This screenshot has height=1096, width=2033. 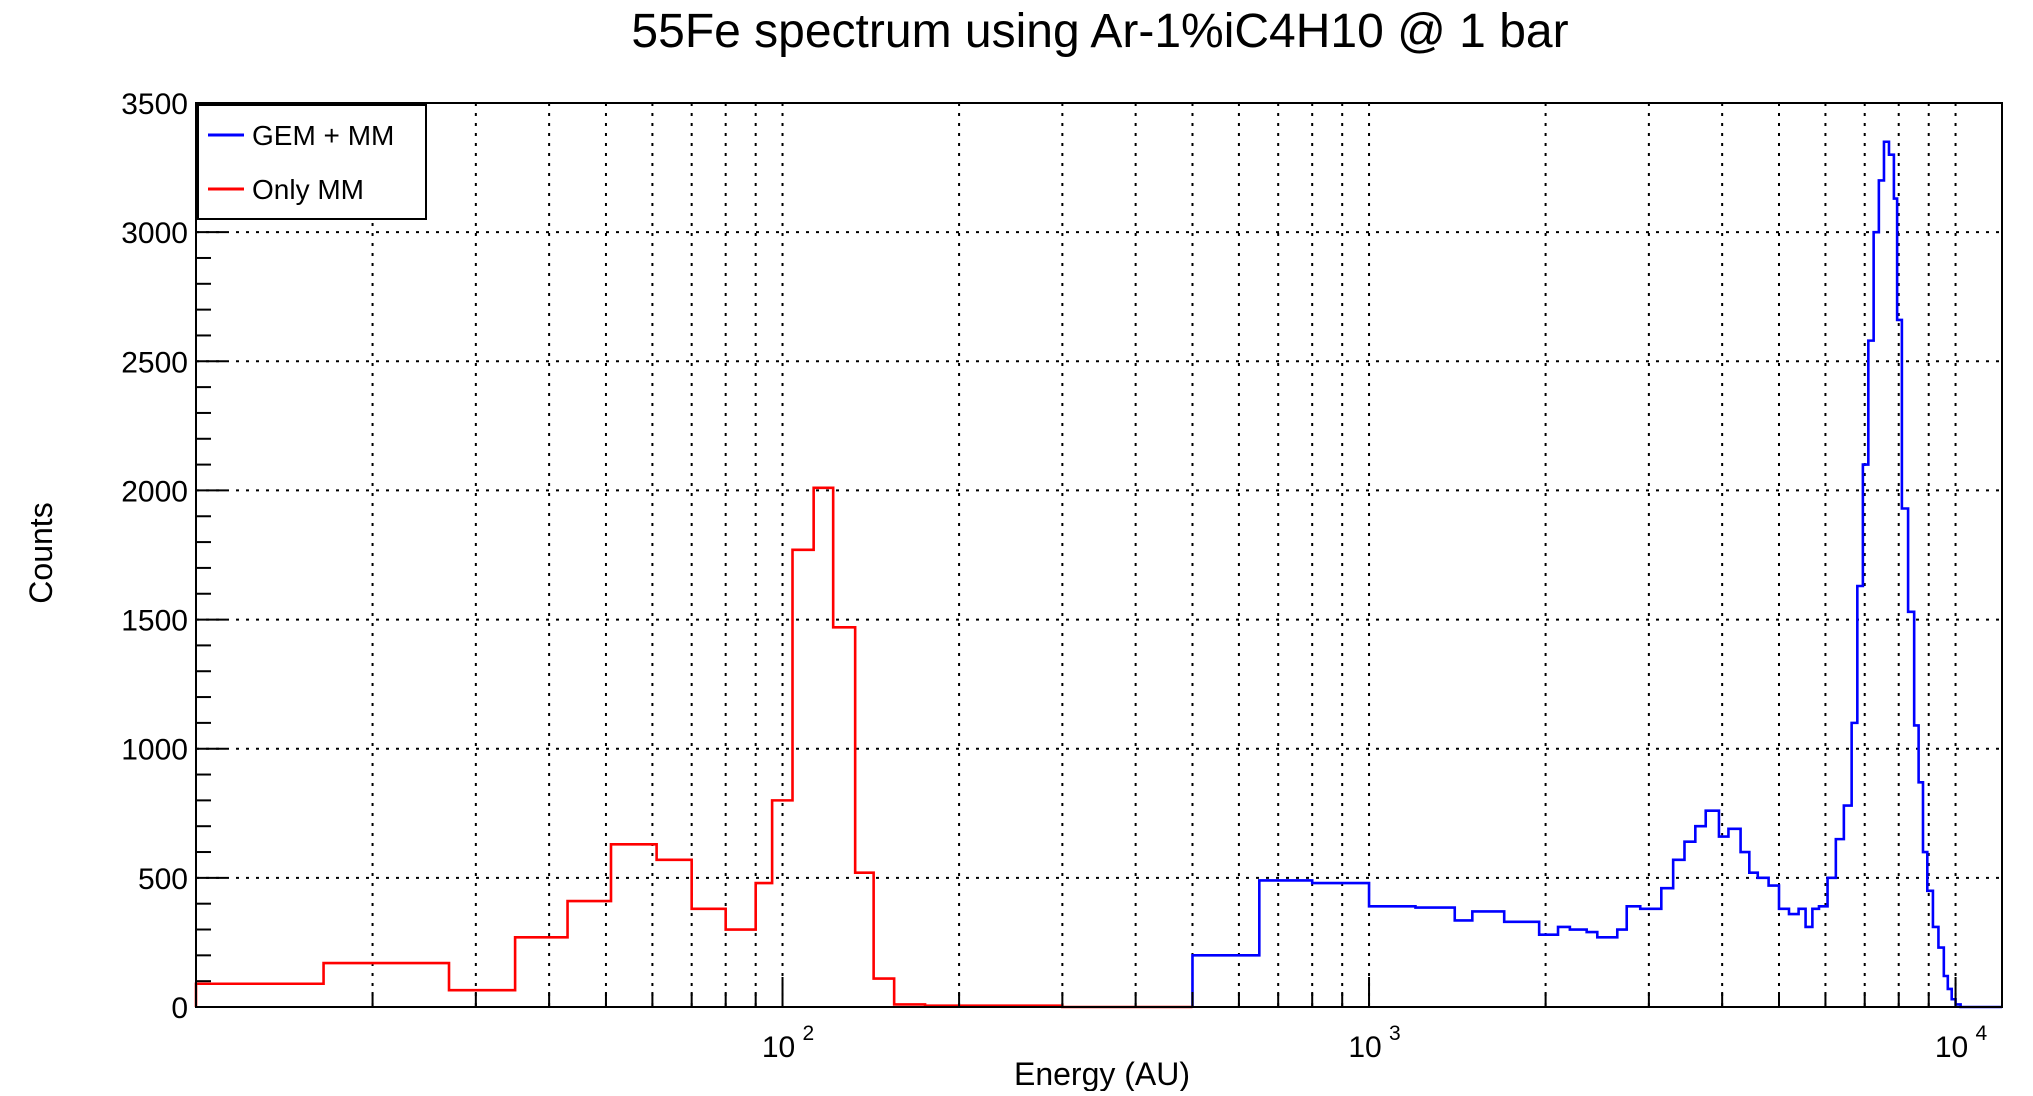 I want to click on x-tick-exponent: 2, so click(x=809, y=1033).